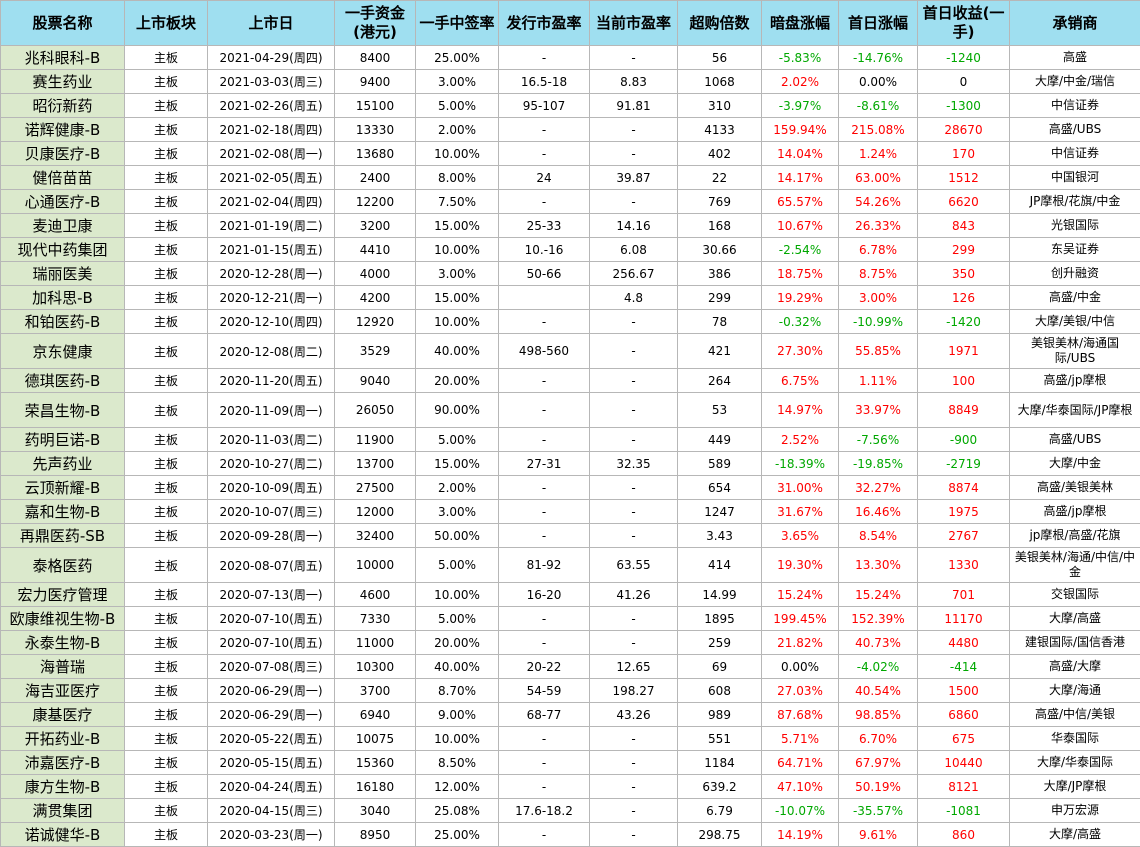 The image size is (1140, 847). What do you see at coordinates (800, 536) in the screenshot?
I see `grey-market-change-cell: 3.65%` at bounding box center [800, 536].